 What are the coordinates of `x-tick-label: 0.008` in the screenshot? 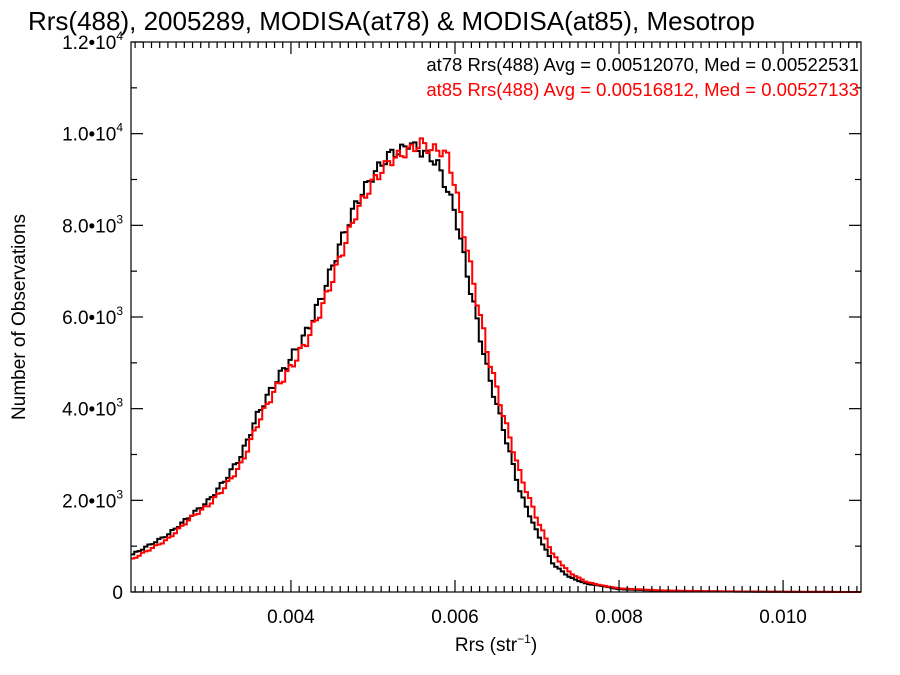 It's located at (619, 617).